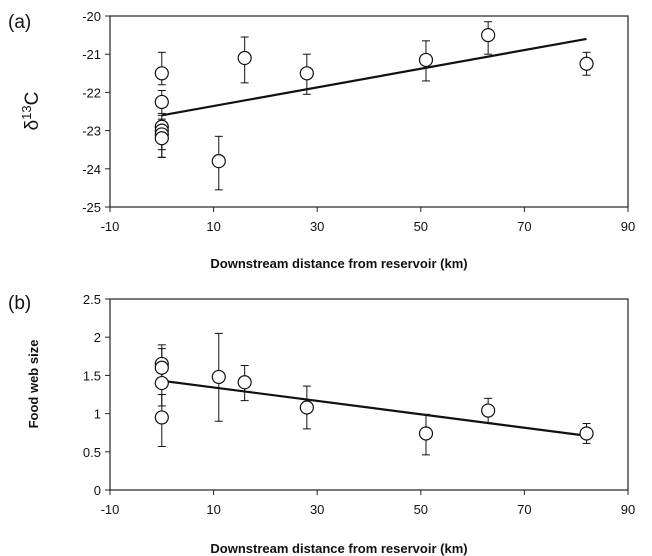 The image size is (652, 556). Describe the element at coordinates (32, 125) in the screenshot. I see `y-axis-title-delta: δ` at that location.